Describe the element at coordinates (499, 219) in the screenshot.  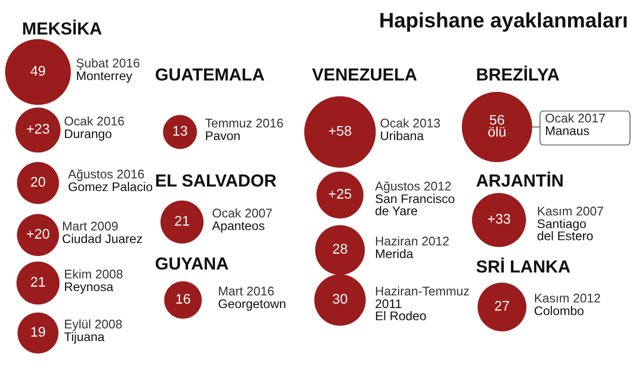
I see `data-label: +33` at that location.